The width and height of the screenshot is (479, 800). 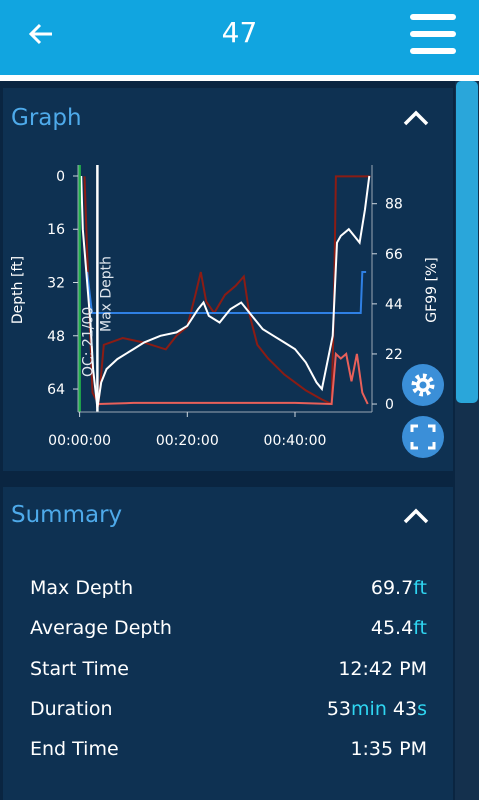 What do you see at coordinates (228, 749) in the screenshot?
I see `summary-row: End Time 1:35 PM` at bounding box center [228, 749].